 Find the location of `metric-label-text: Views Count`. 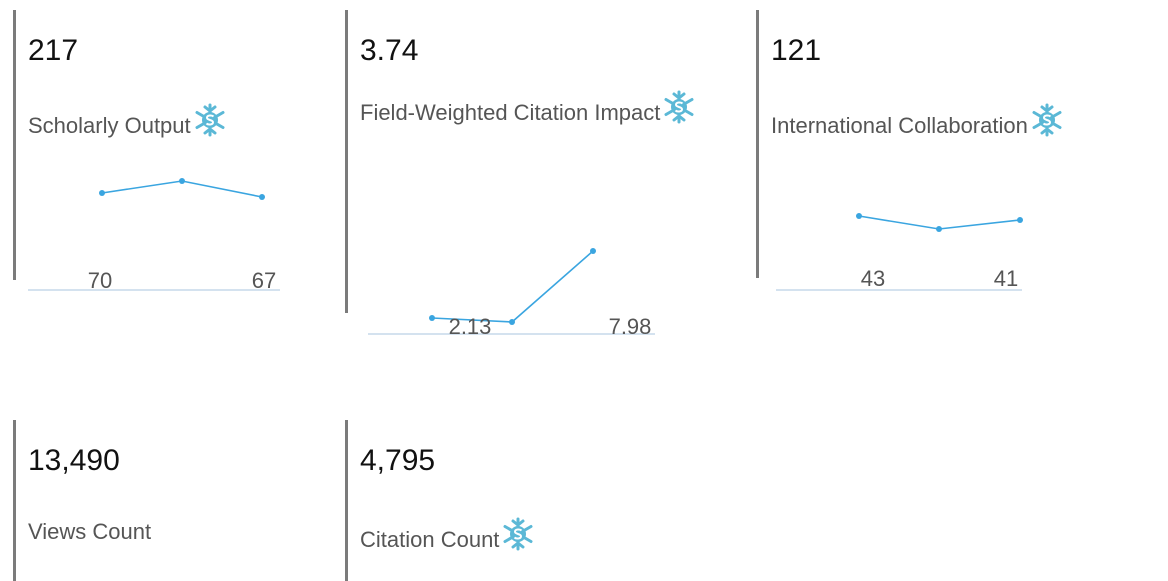

metric-label-text: Views Count is located at coordinates (90, 531).